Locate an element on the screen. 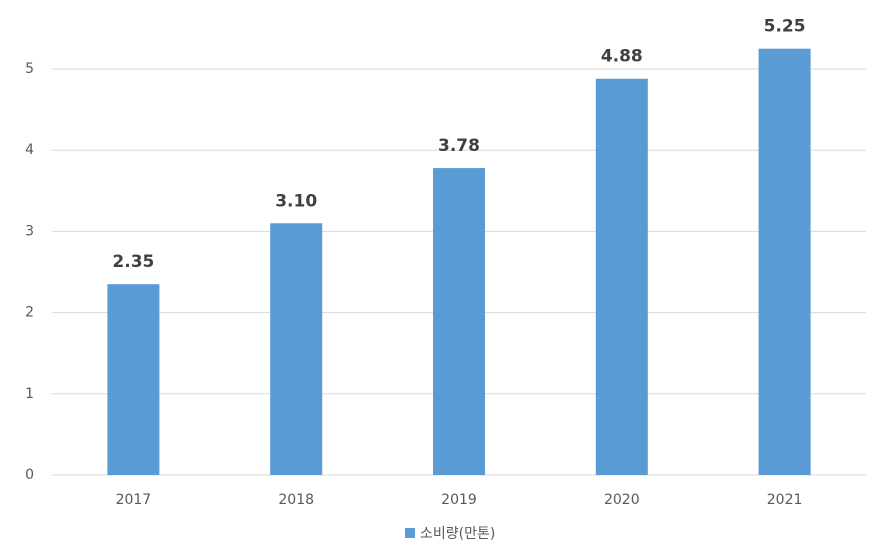 This screenshot has height=557, width=879. x-tick-label: 2017 is located at coordinates (134, 500).